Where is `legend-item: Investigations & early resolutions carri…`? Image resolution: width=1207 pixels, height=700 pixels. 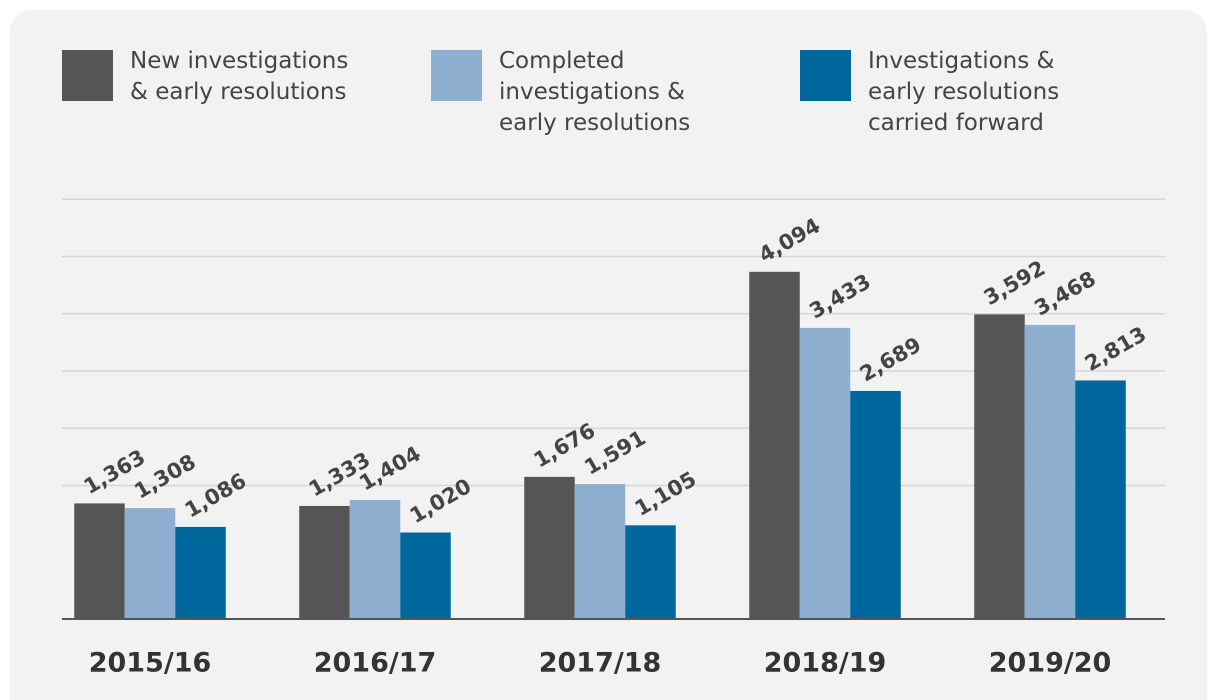
legend-item: Investigations & early resolutions carri… is located at coordinates (949, 92).